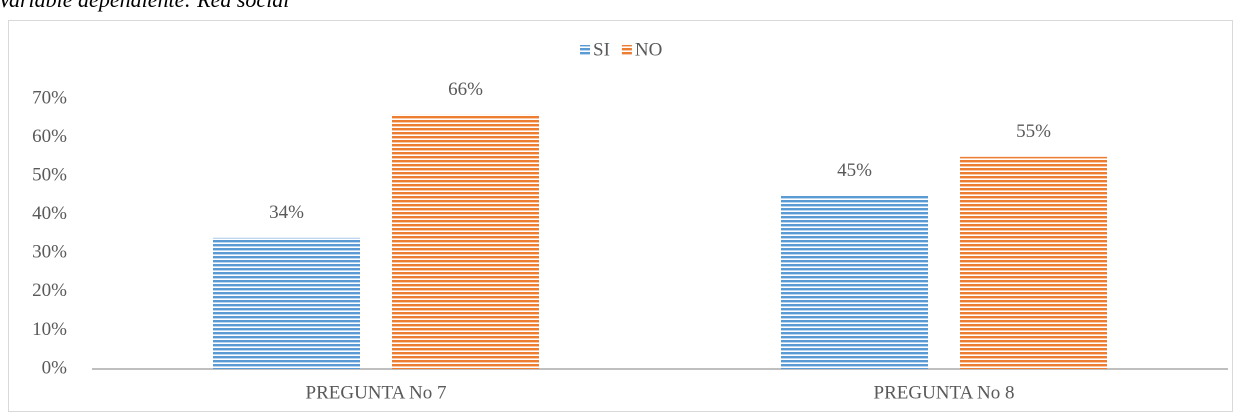 This screenshot has width=1241, height=417. What do you see at coordinates (49, 329) in the screenshot?
I see `y-tick-label: 10%` at bounding box center [49, 329].